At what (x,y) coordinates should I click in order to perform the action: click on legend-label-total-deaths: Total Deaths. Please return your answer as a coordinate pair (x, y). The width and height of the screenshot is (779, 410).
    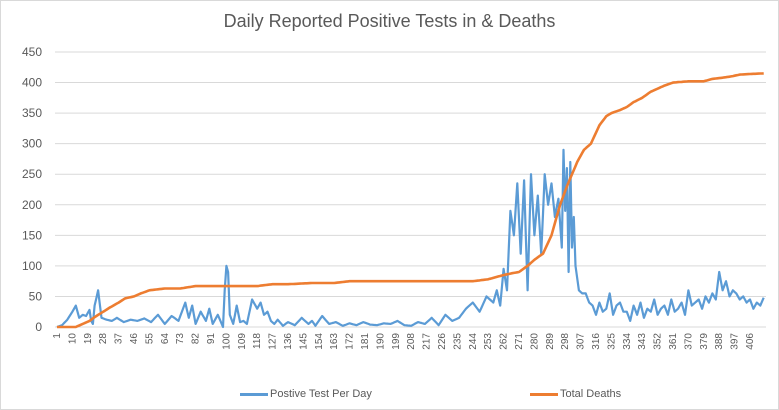
    Looking at the image, I should click on (591, 394).